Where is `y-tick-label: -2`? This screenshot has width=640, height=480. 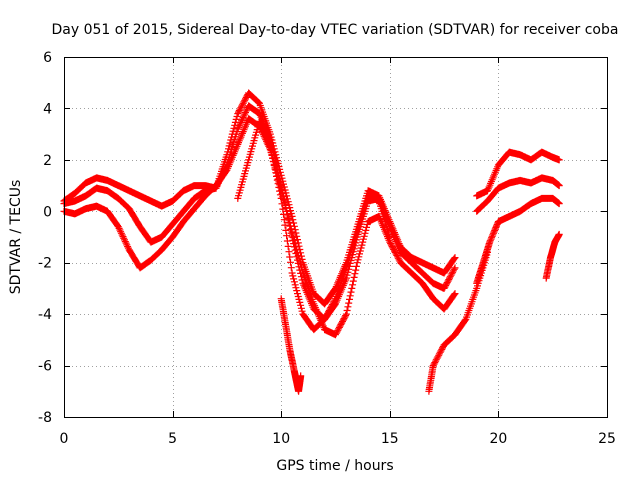
y-tick-label: -2 is located at coordinates (45, 264).